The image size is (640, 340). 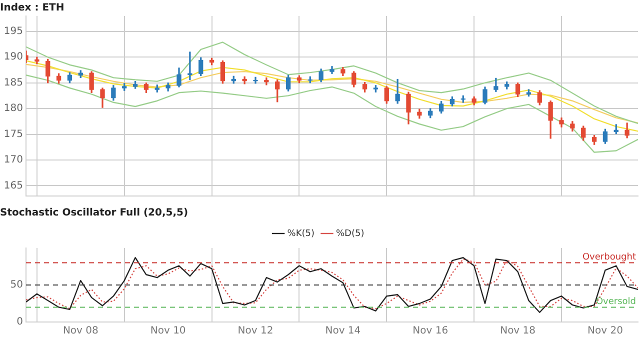 What do you see at coordinates (13, 108) in the screenshot?
I see `y-tick-label: 180` at bounding box center [13, 108].